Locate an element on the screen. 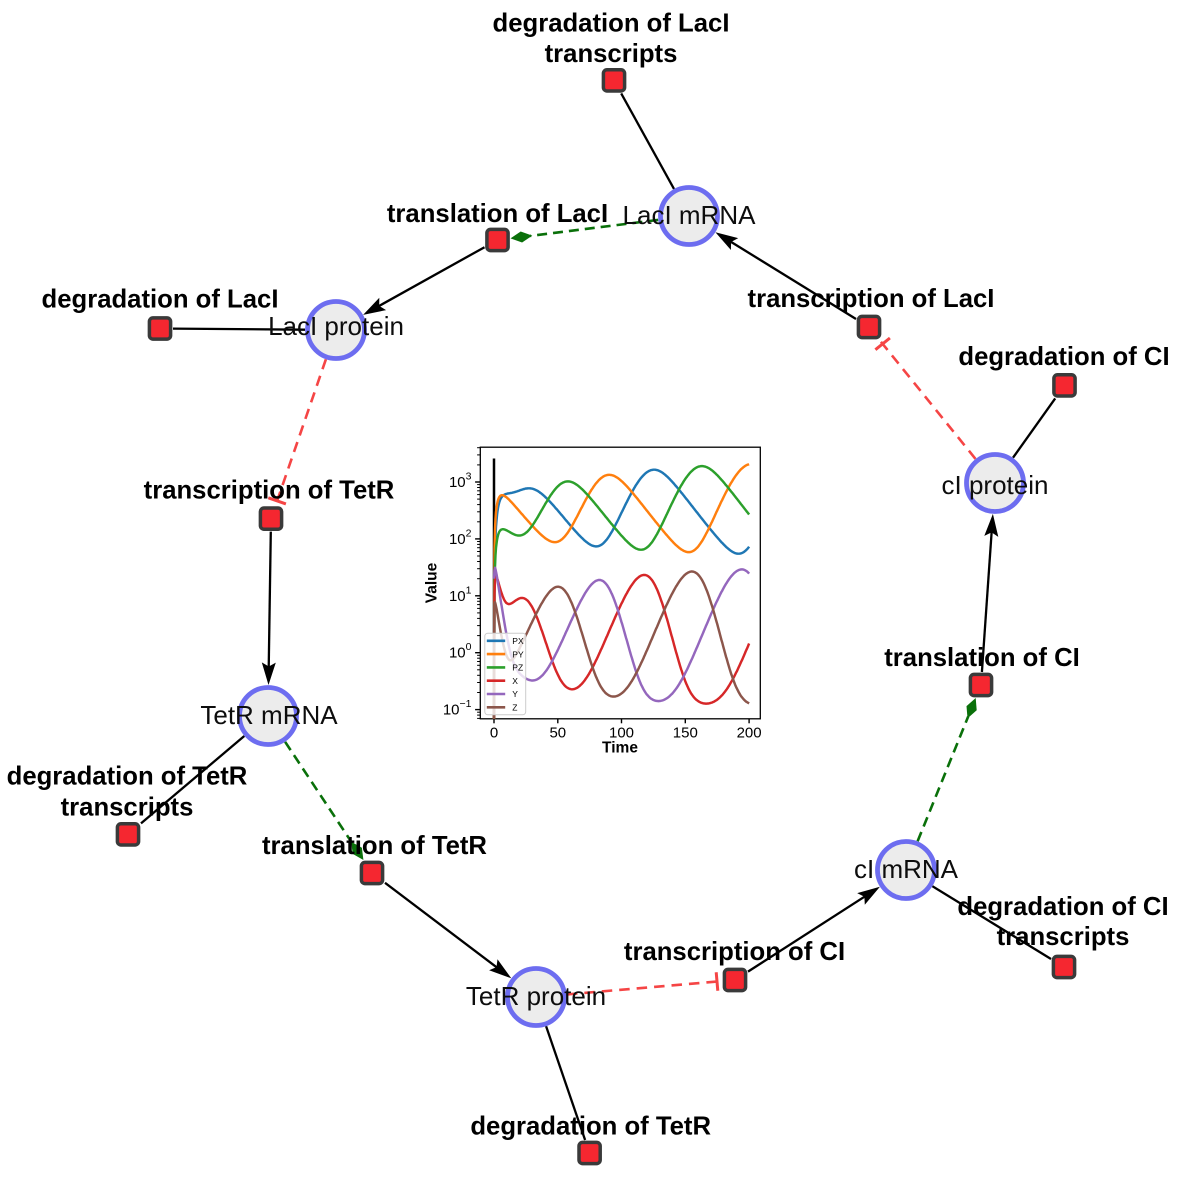 The height and width of the screenshot is (1200, 1189). svg-text: translation of TetR is located at coordinates (374, 846).